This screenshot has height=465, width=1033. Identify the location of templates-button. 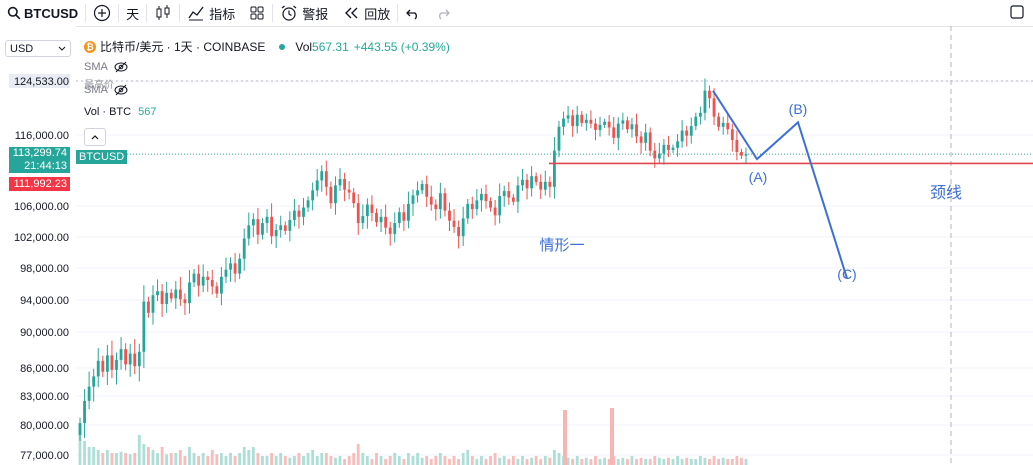
(257, 13).